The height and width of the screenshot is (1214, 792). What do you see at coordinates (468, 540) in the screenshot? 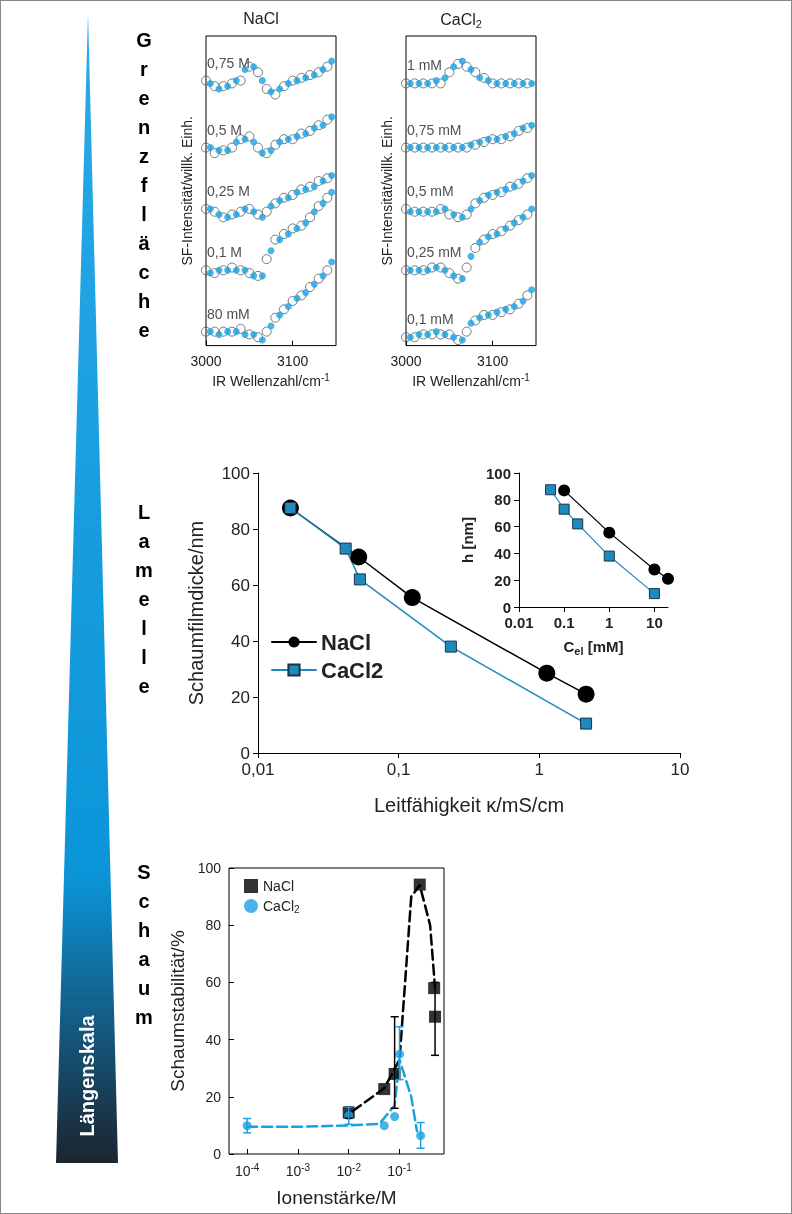
I see `y-axis-title: h [nm]` at bounding box center [468, 540].